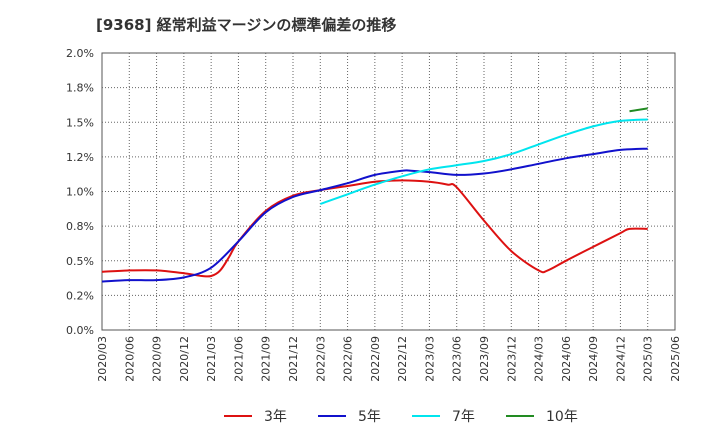  What do you see at coordinates (511, 359) in the screenshot?
I see `x-tick-label: 2023/12` at bounding box center [511, 359].